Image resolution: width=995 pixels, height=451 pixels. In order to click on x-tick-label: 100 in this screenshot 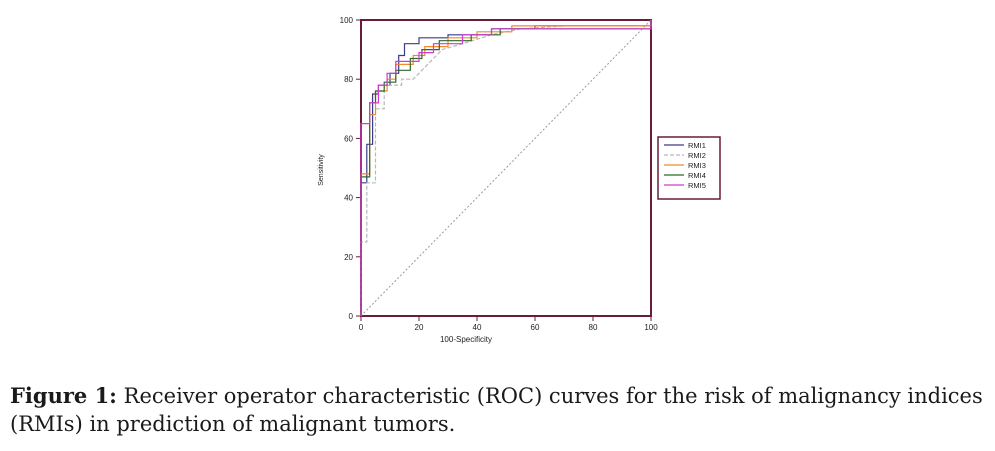, I will do `click(651, 327)`.